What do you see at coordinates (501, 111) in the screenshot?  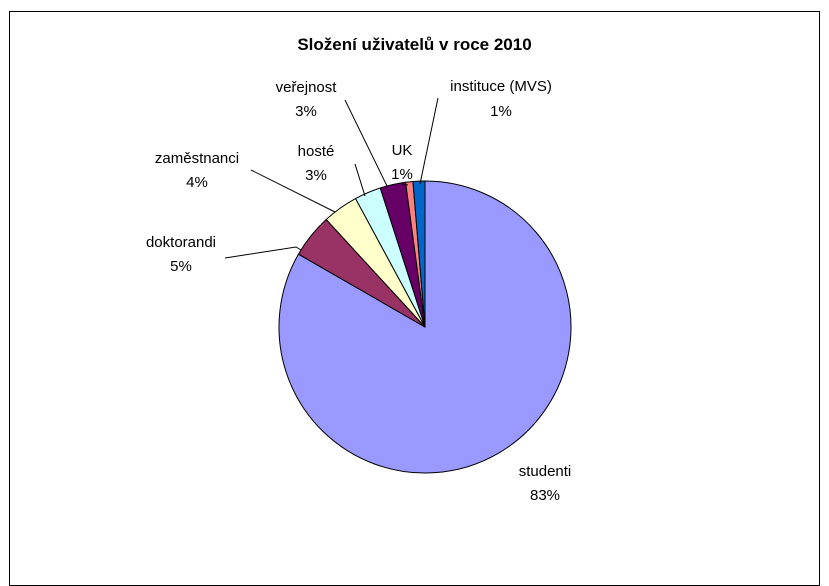 I see `slice-label-percent-6: 1%` at bounding box center [501, 111].